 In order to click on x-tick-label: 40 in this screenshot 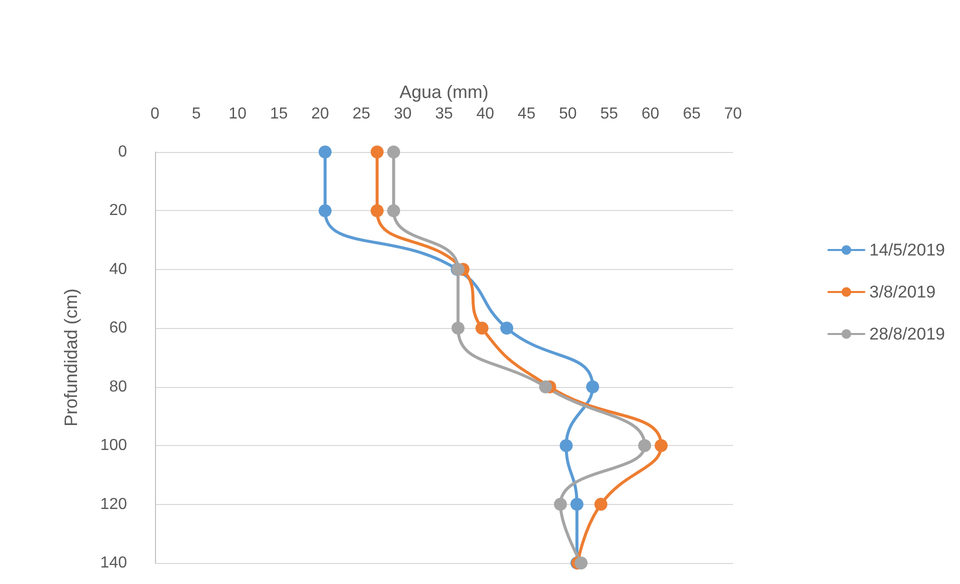, I will do `click(485, 114)`.